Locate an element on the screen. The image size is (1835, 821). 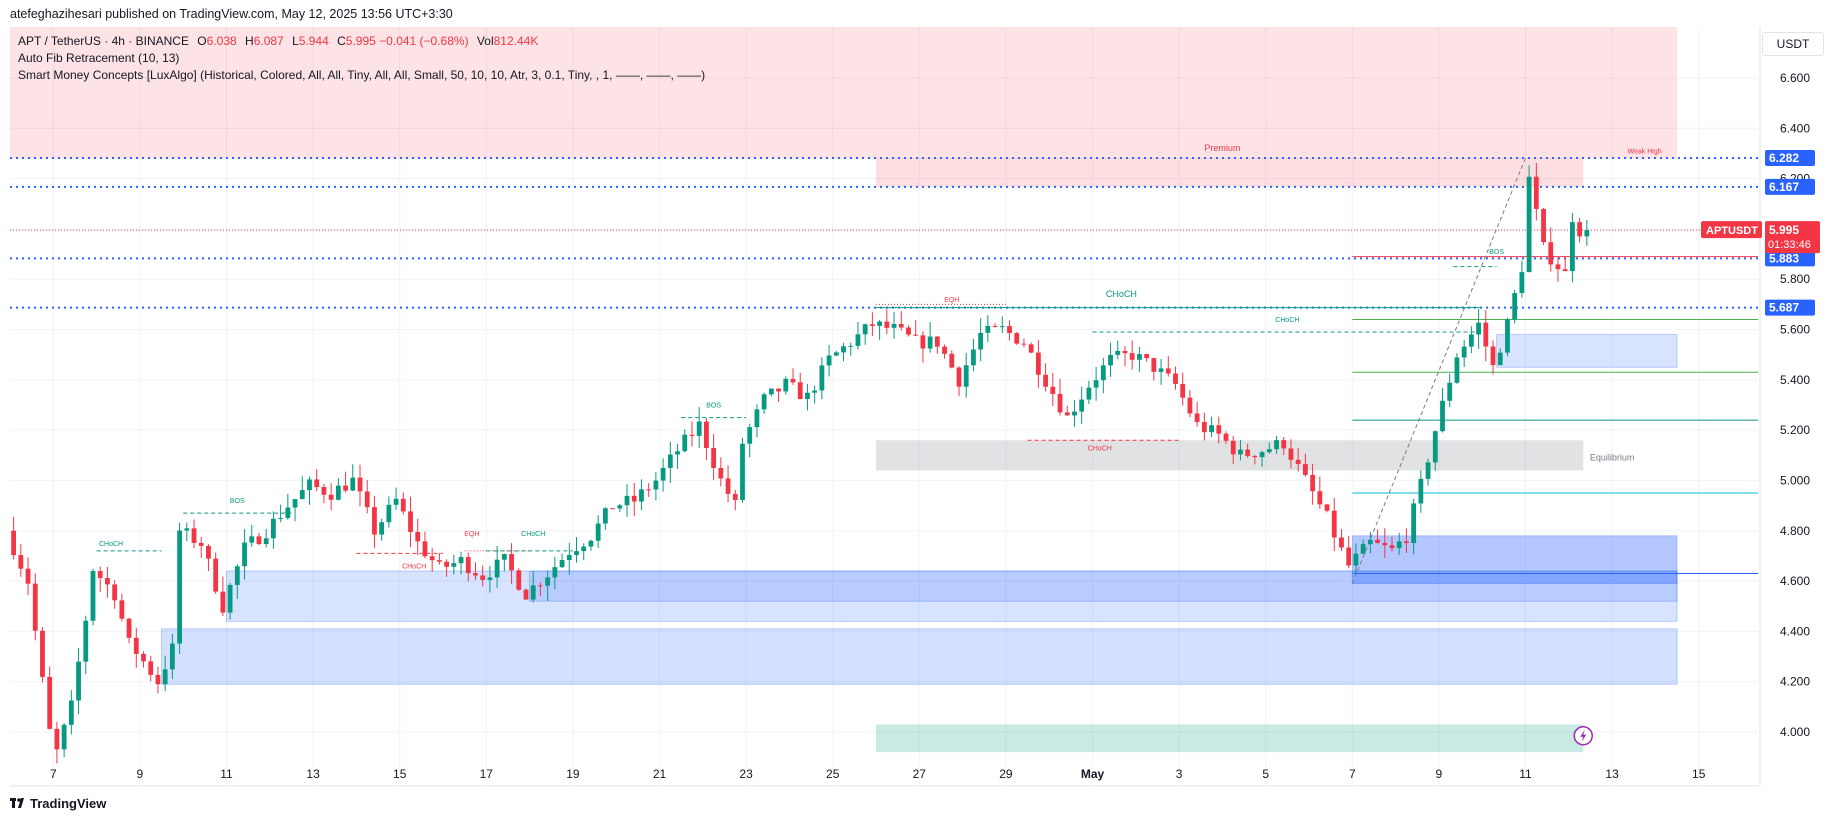
tradingview-brand: TradingView is located at coordinates (58, 803).